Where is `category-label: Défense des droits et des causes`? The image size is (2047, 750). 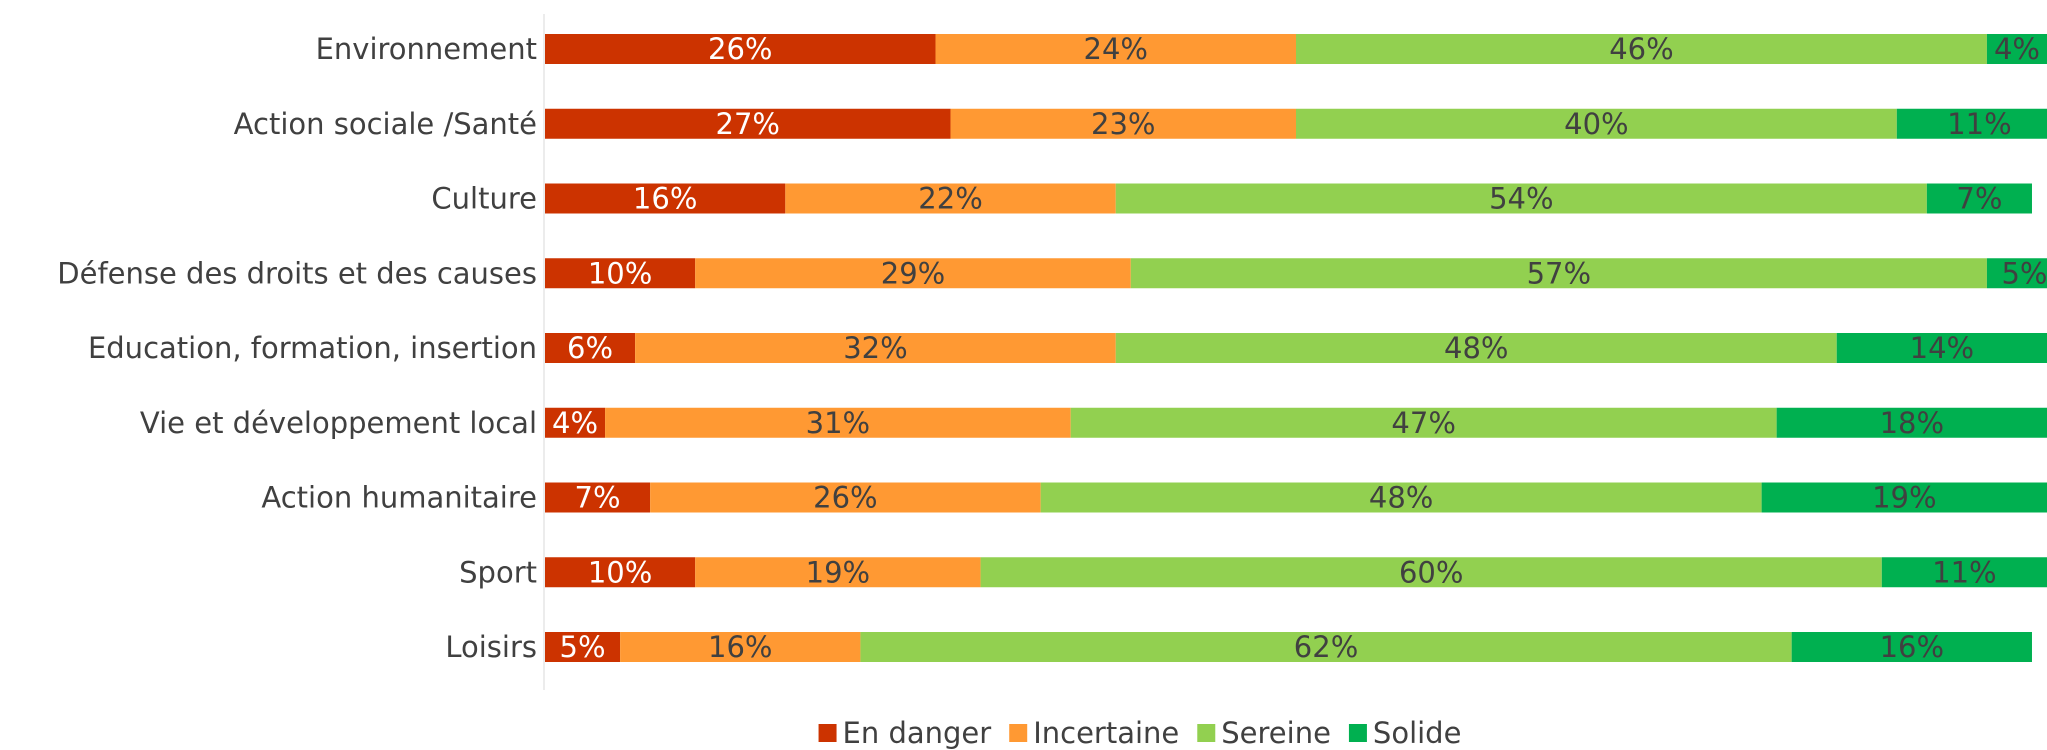
category-label: Défense des droits et des causes is located at coordinates (297, 273).